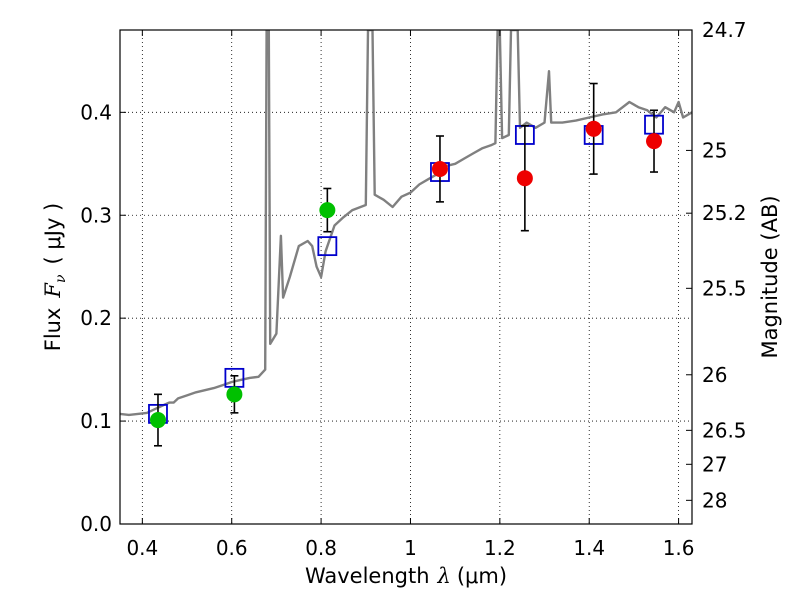  I want to click on x-tick-label: 1.6, so click(679, 548).